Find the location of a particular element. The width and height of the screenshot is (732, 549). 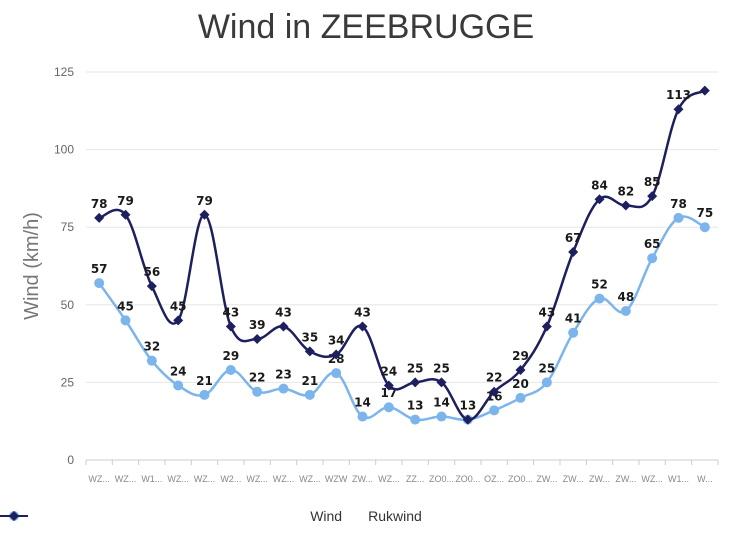

data-label-wind: 45 is located at coordinates (125, 306).